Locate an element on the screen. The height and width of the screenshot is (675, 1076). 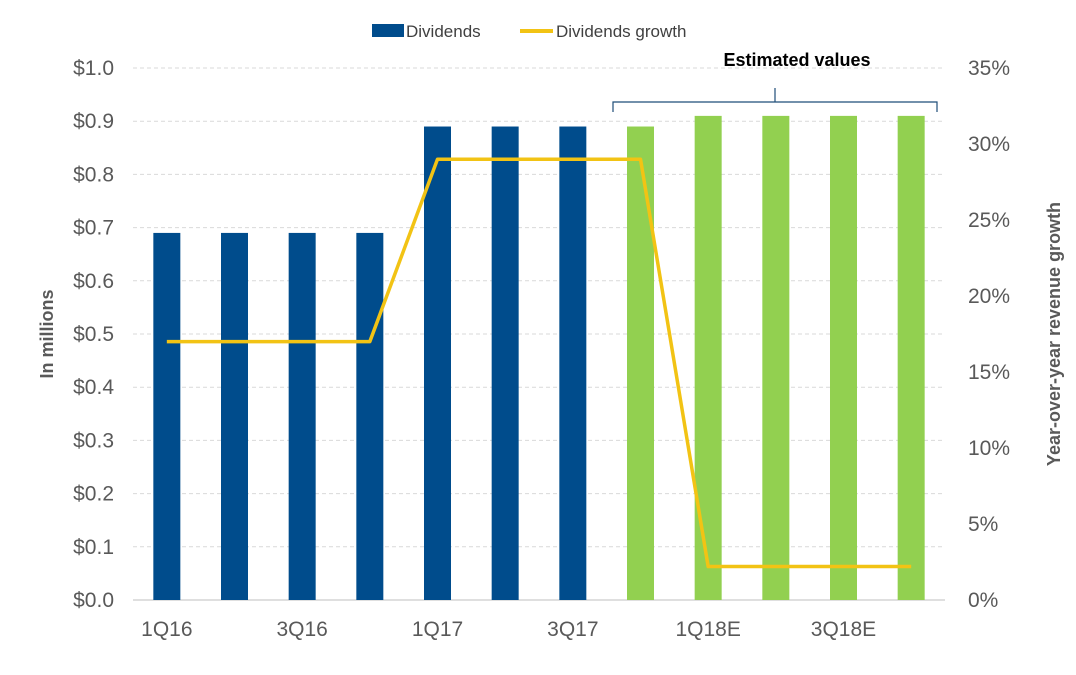
y-tick-label: $1.0 is located at coordinates (93, 68).